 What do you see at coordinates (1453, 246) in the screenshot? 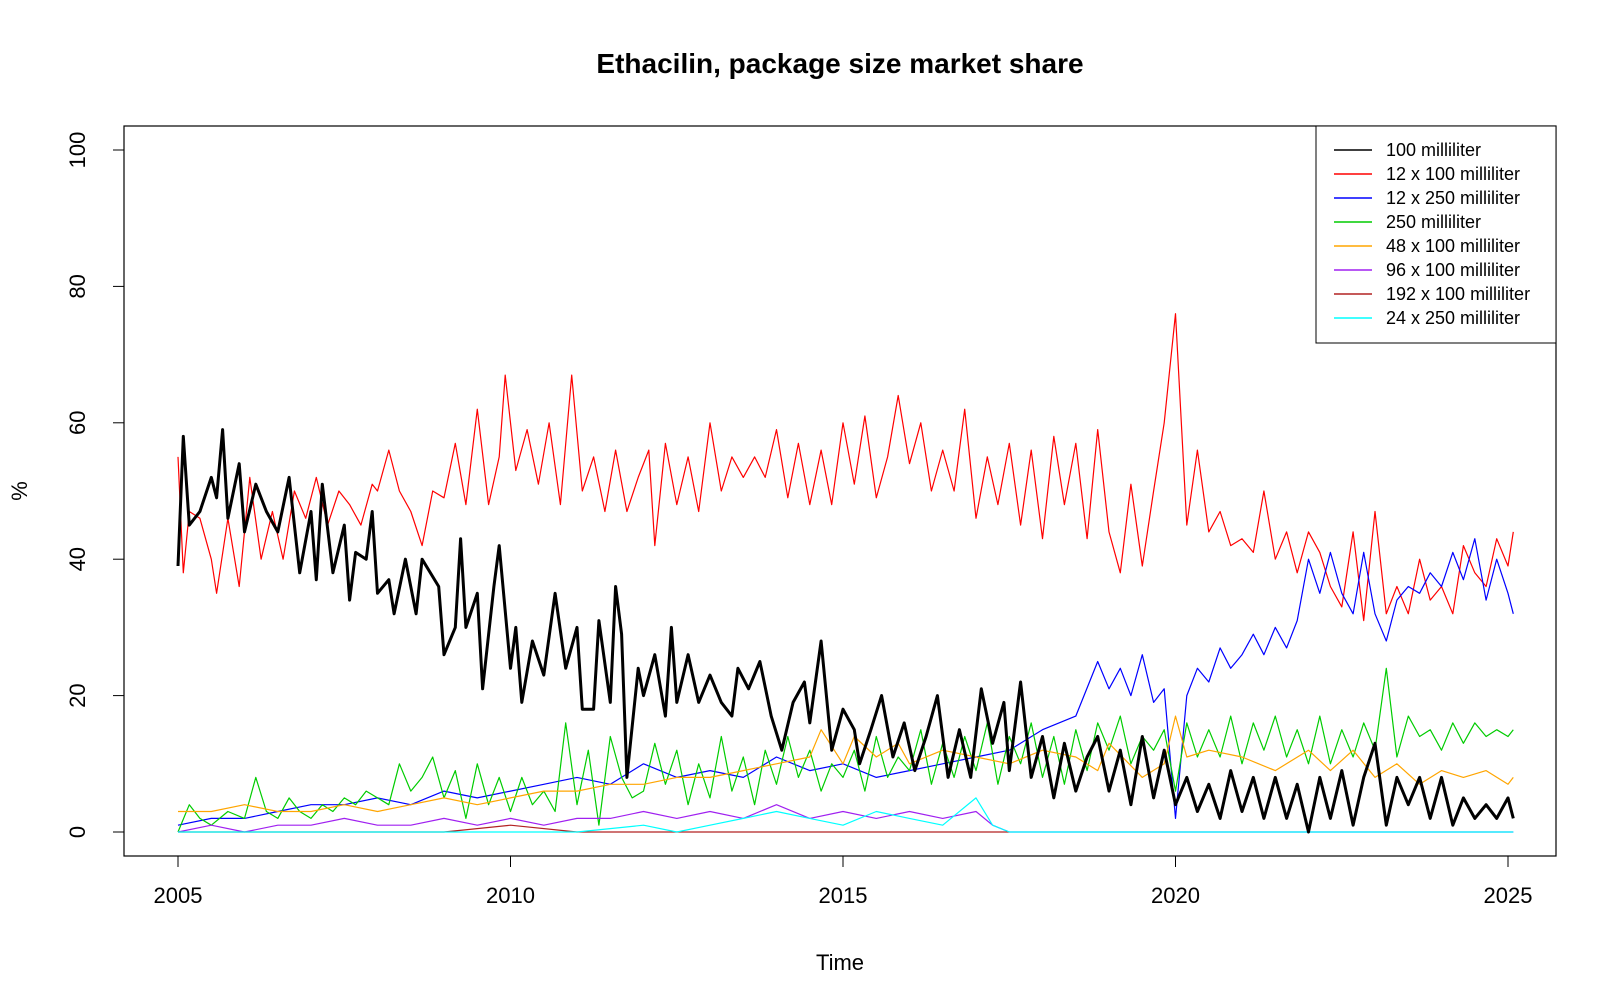
I see `legend-label: 48 x 100 milliliter` at bounding box center [1453, 246].